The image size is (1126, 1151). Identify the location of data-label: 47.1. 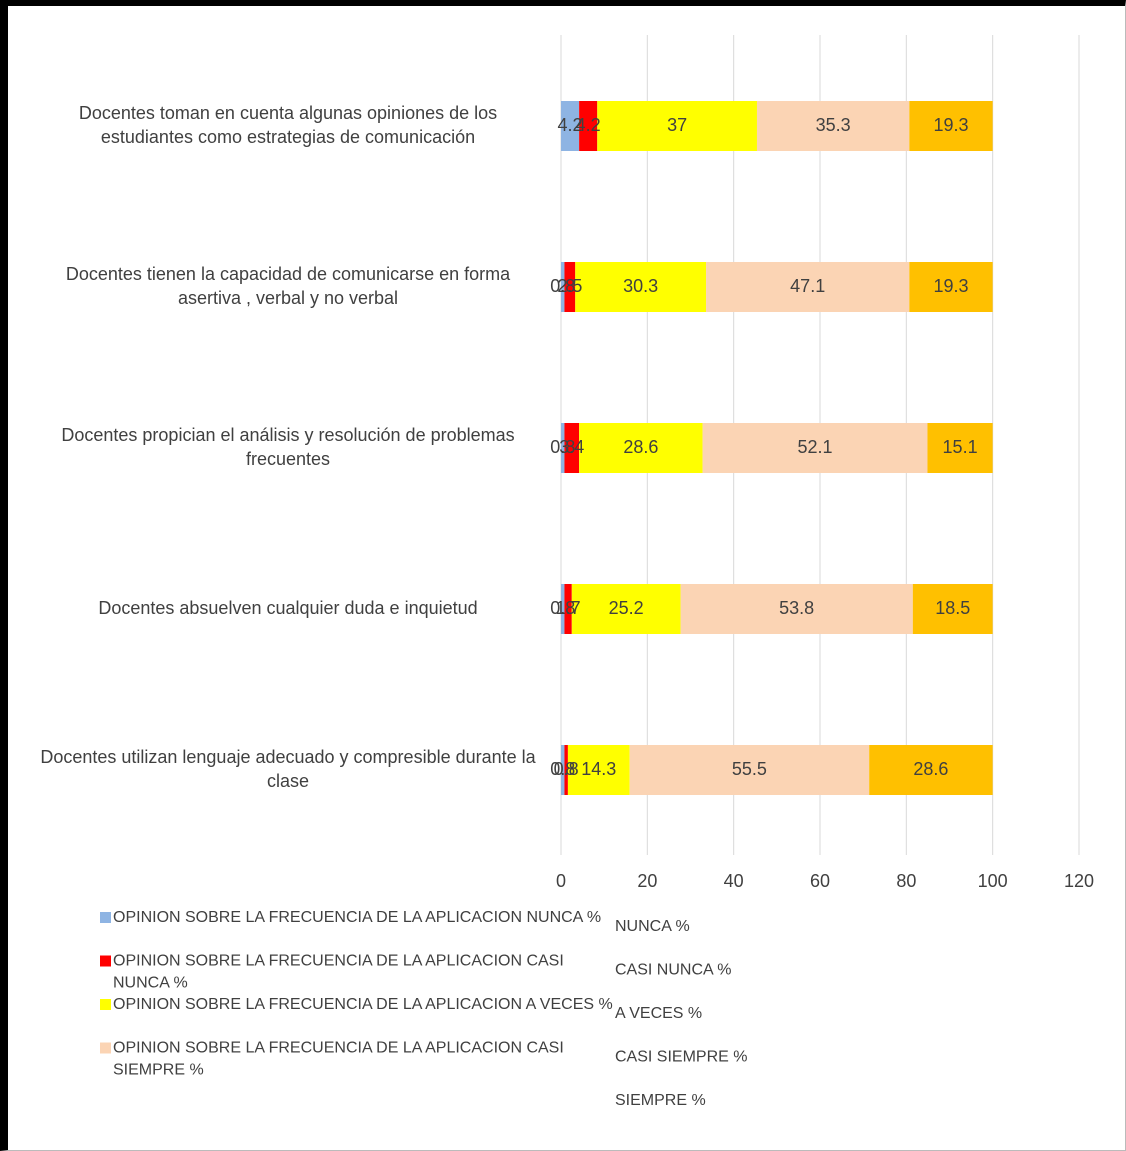
(807, 286).